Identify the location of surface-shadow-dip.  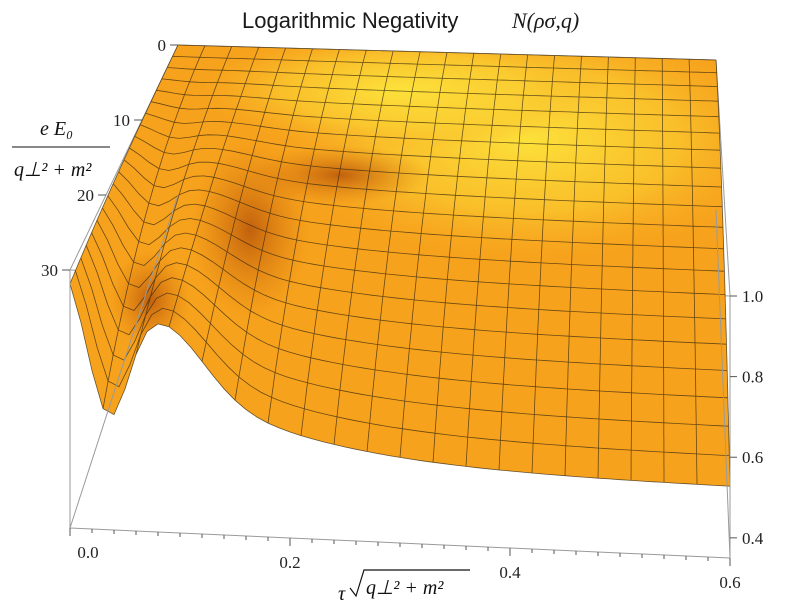
(150, 300).